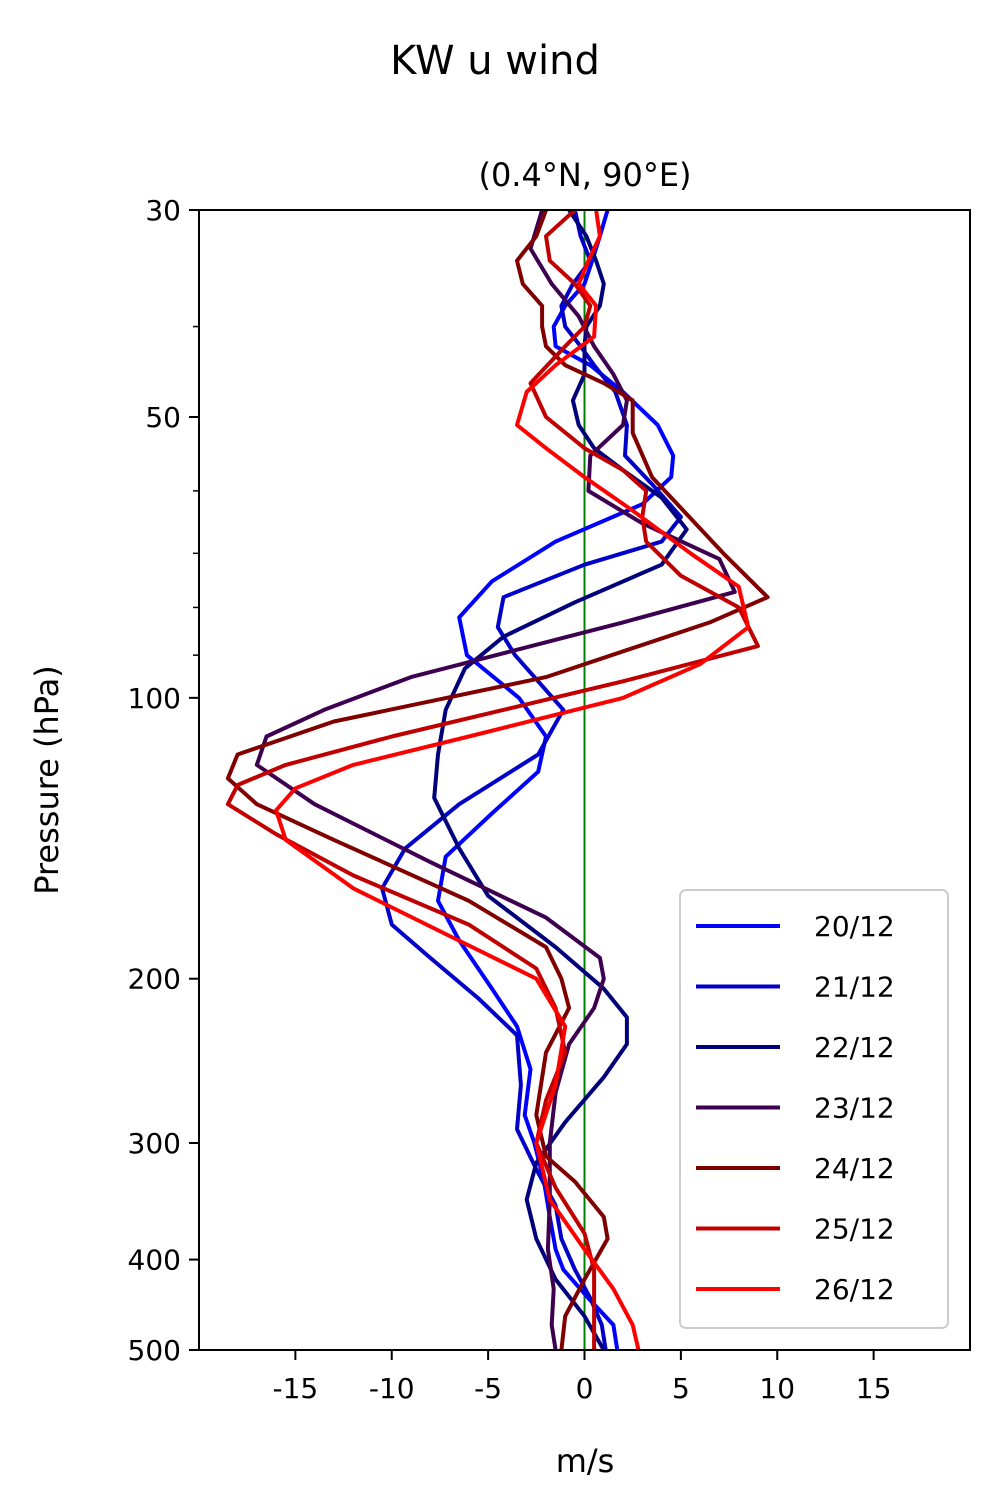 The width and height of the screenshot is (990, 1500). I want to click on legend-label: 22/12, so click(854, 1047).